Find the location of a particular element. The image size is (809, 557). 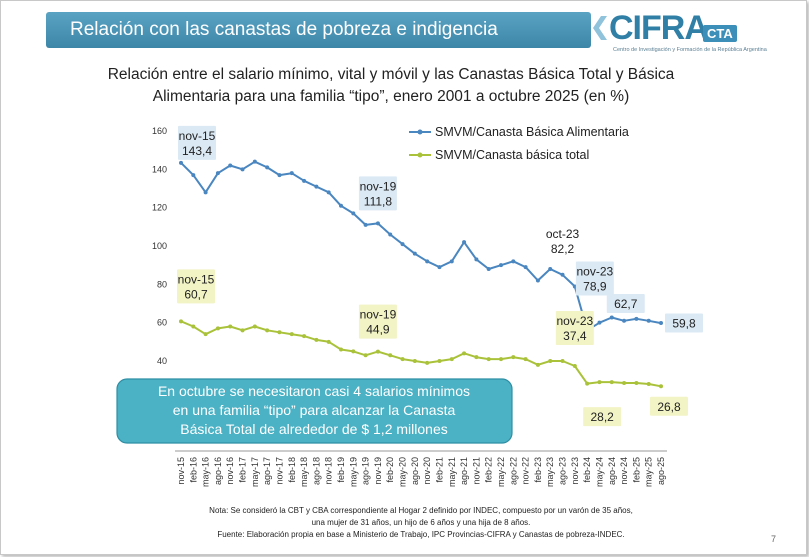

logo-cta-badge: CTA is located at coordinates (720, 33).